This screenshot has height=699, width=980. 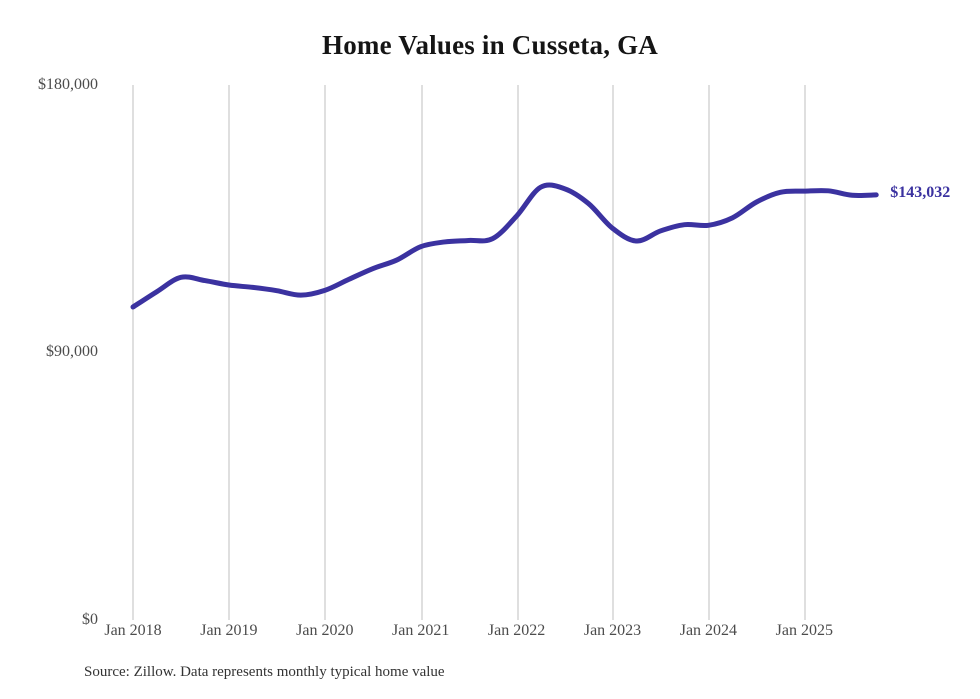 I want to click on home-value-line, so click(x=504, y=246).